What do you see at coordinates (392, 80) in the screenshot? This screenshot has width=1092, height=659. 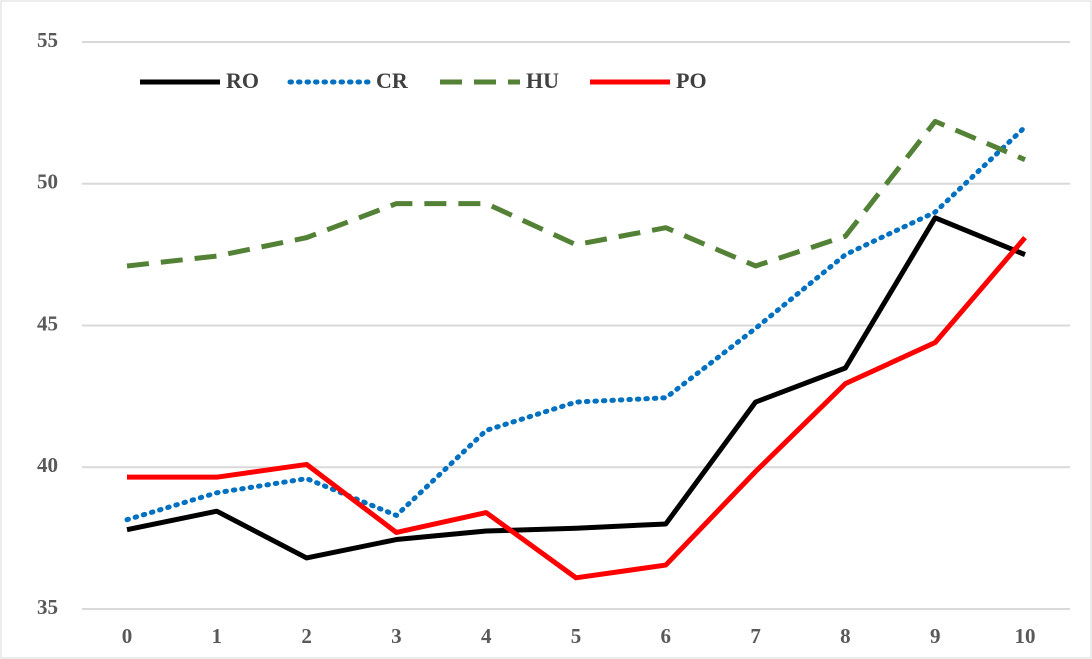 I see `legend-label: CR` at bounding box center [392, 80].